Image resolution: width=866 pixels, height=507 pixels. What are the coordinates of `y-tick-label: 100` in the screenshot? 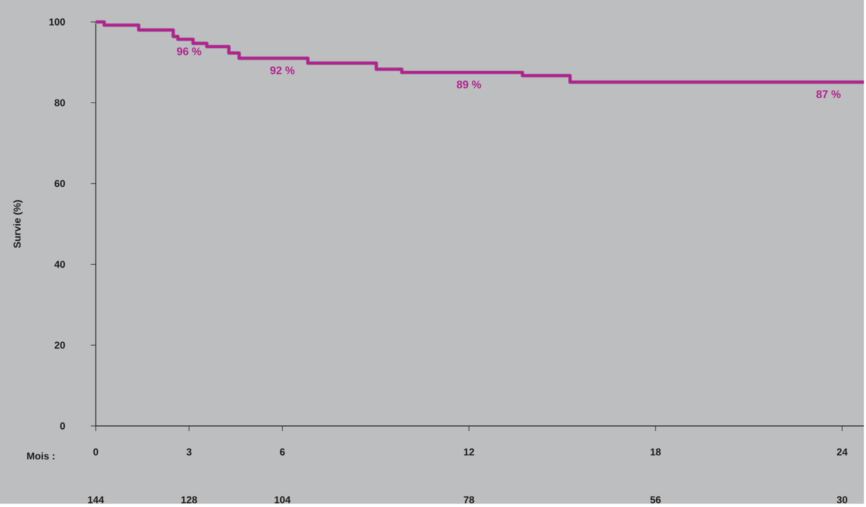 It's located at (57, 22).